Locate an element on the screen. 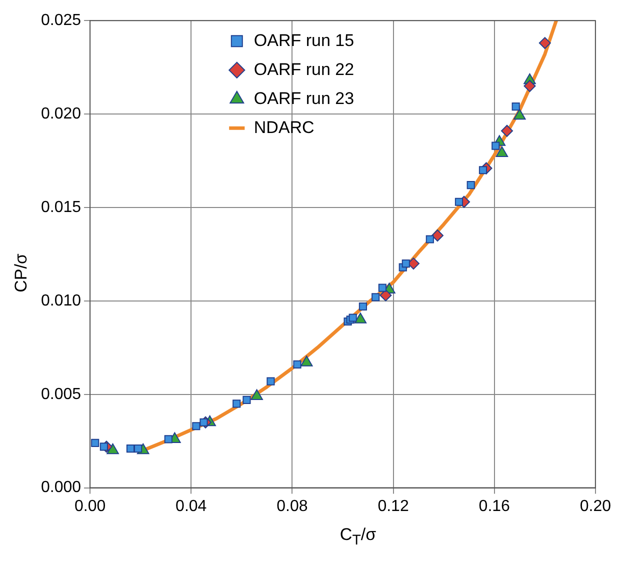 This screenshot has height=566, width=618. y-tick-label: 0.005 is located at coordinates (61, 394).